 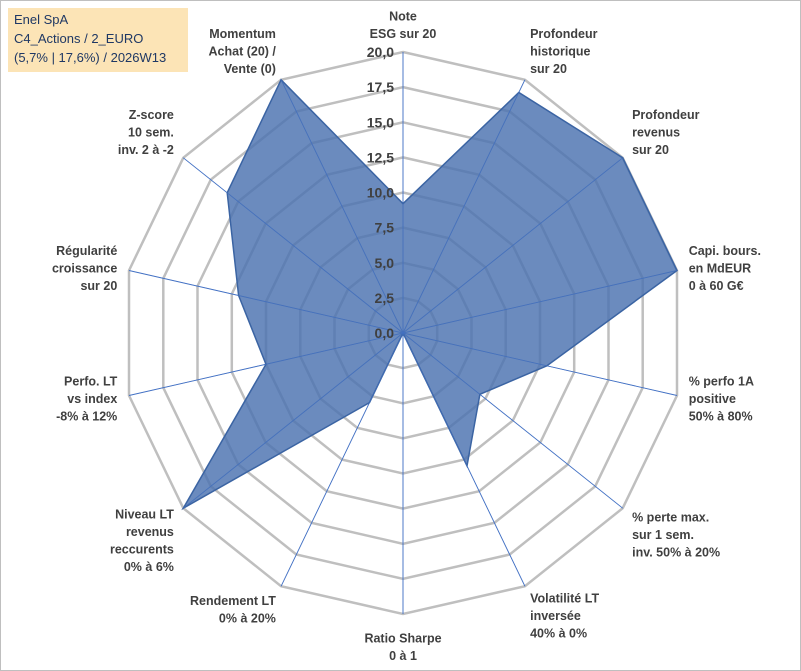 What do you see at coordinates (564, 599) in the screenshot?
I see `axis-label-line: Volatilité LT` at bounding box center [564, 599].